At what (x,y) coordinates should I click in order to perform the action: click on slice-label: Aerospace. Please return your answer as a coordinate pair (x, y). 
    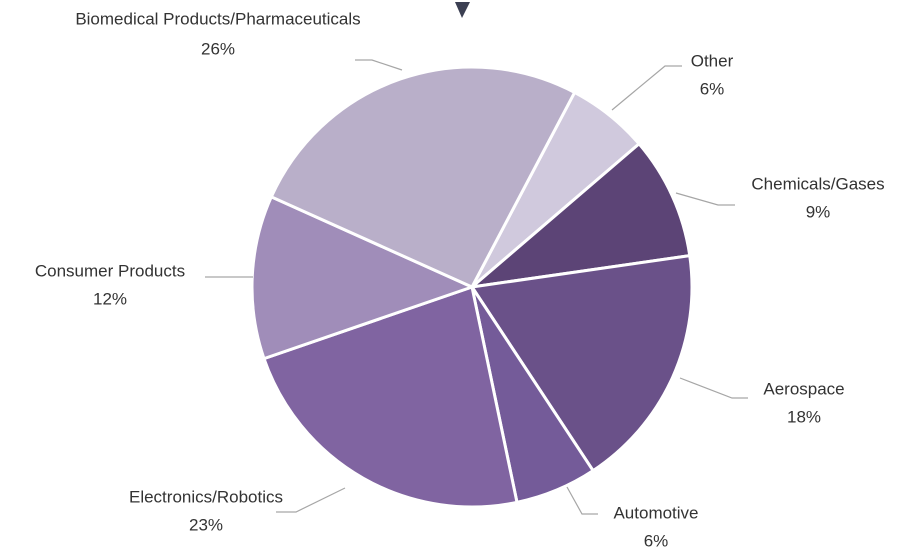
    Looking at the image, I should click on (803, 388).